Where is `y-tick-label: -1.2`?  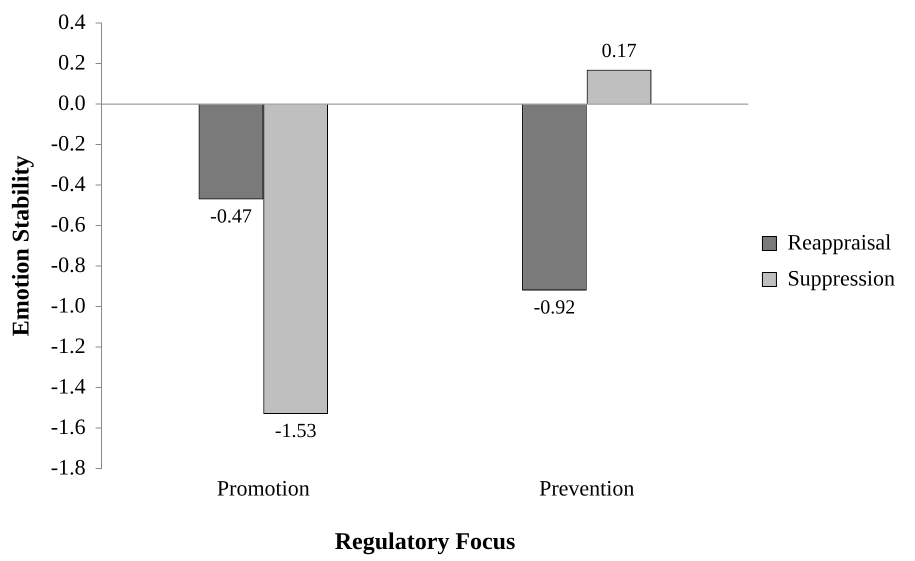 y-tick-label: -1.2 is located at coordinates (68, 345).